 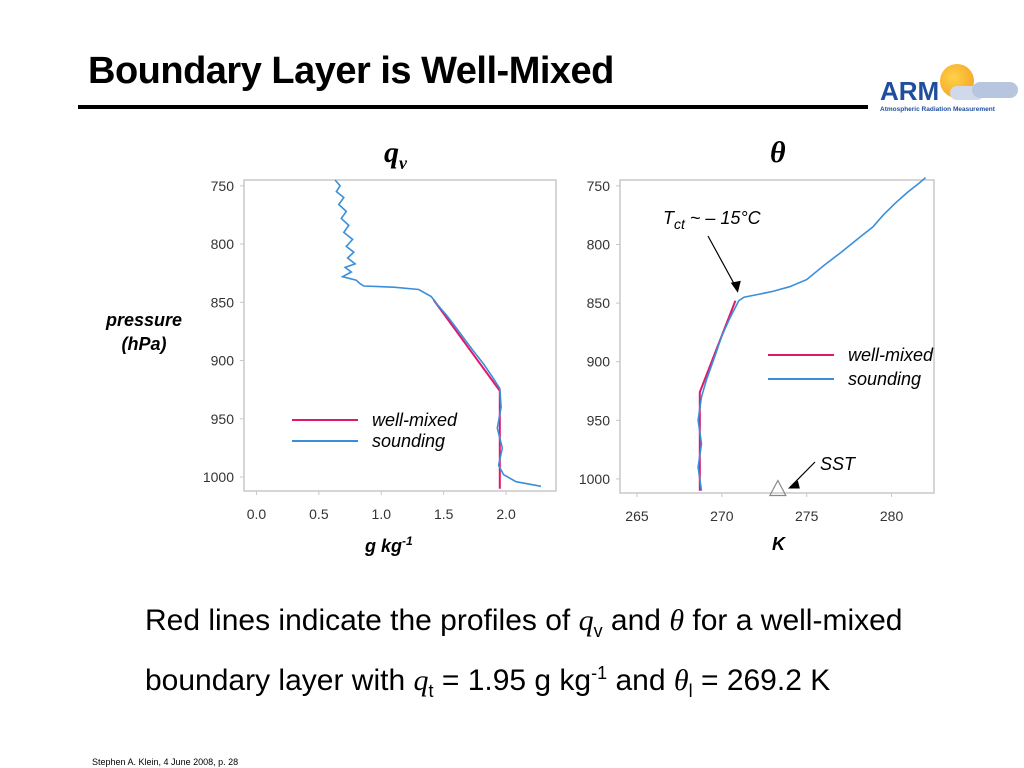 I want to click on x-tick-label: 270, so click(x=722, y=516).